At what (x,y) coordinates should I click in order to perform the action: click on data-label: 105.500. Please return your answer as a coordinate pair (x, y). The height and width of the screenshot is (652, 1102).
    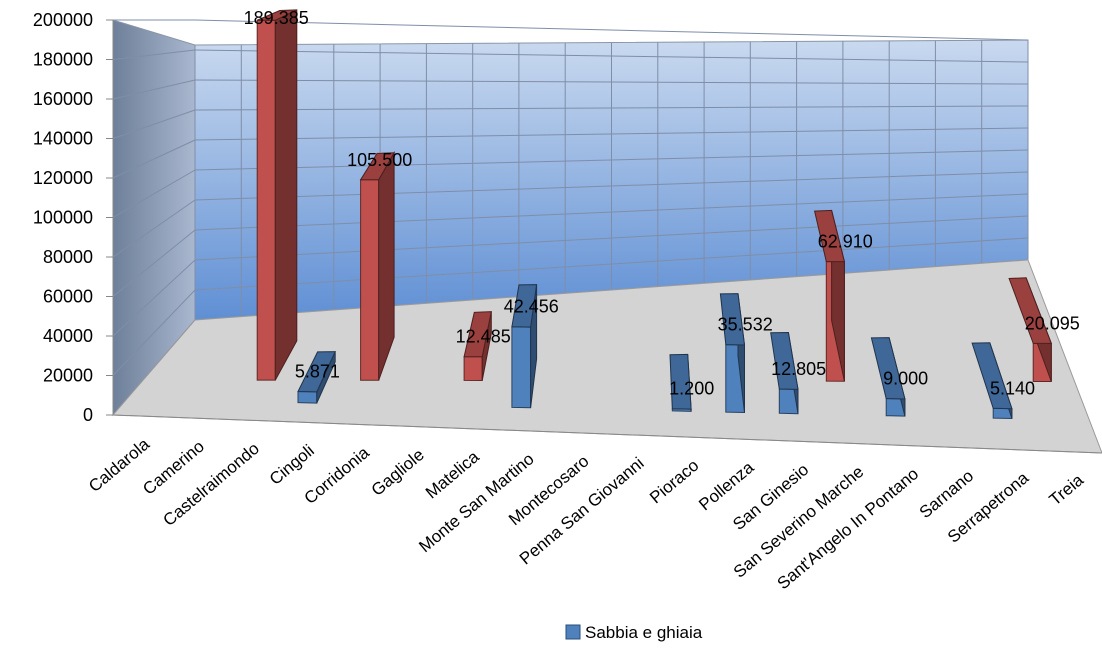
    Looking at the image, I should click on (379, 160).